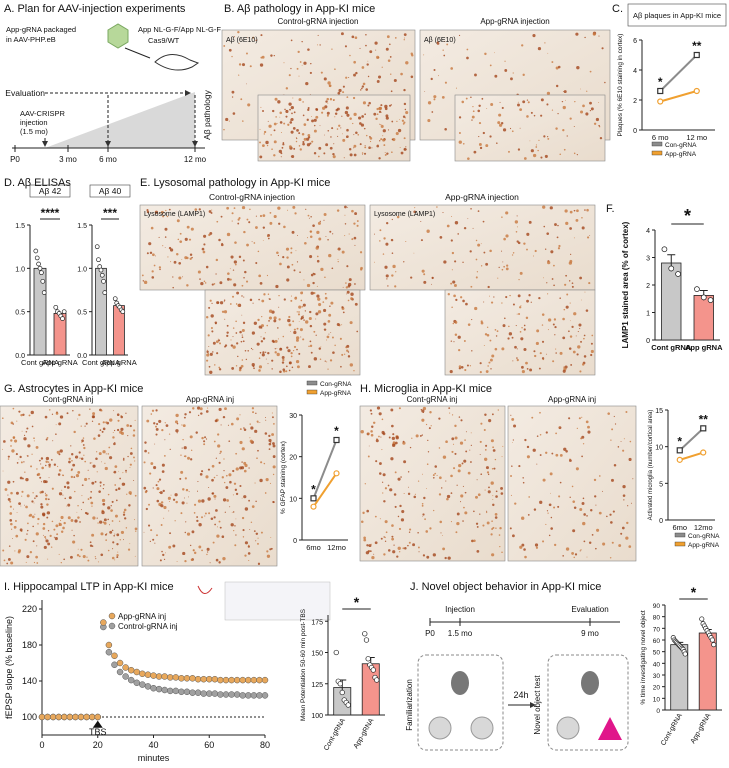 The height and width of the screenshot is (768, 729). I want to click on timeline-label: Evaluation, so click(589, 609).